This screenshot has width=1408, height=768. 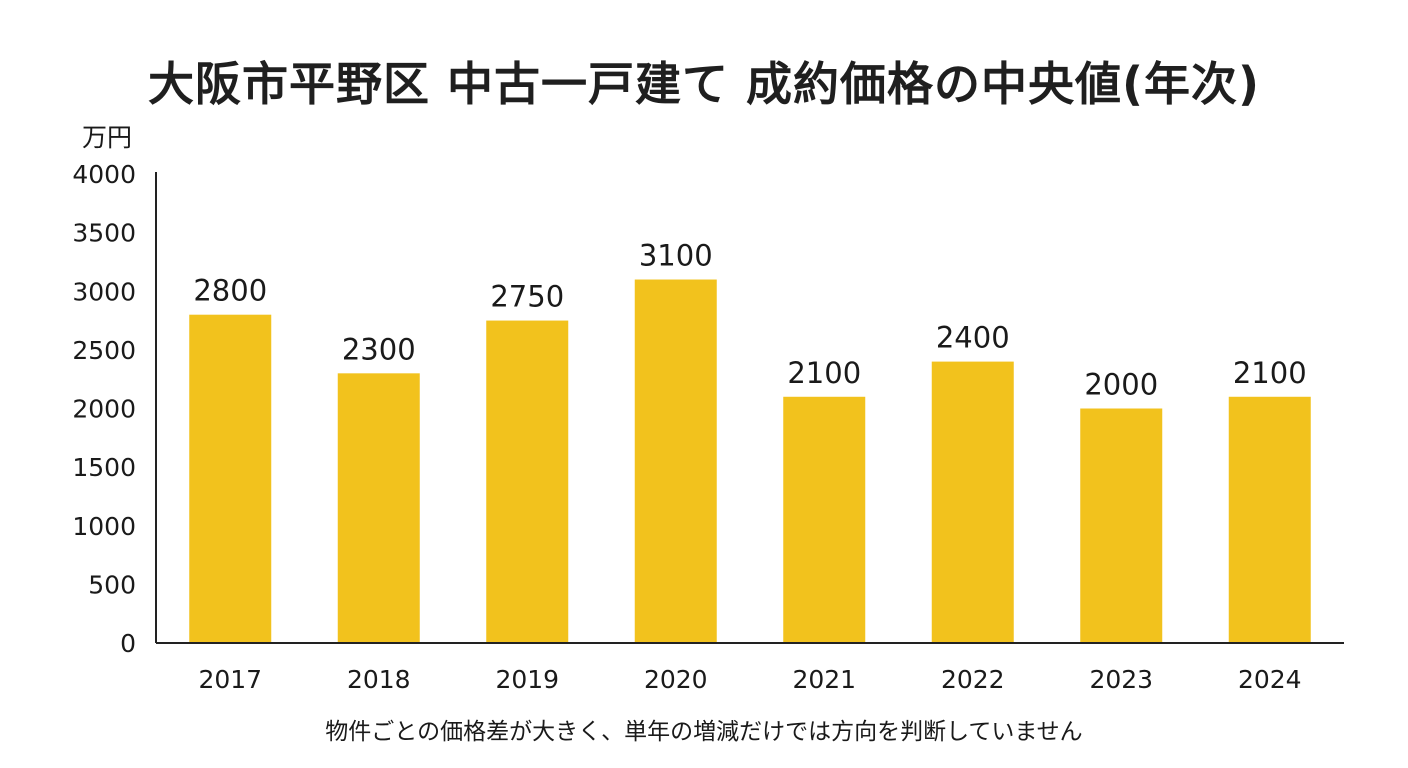 I want to click on bar-value-label: 2750, so click(x=527, y=297).